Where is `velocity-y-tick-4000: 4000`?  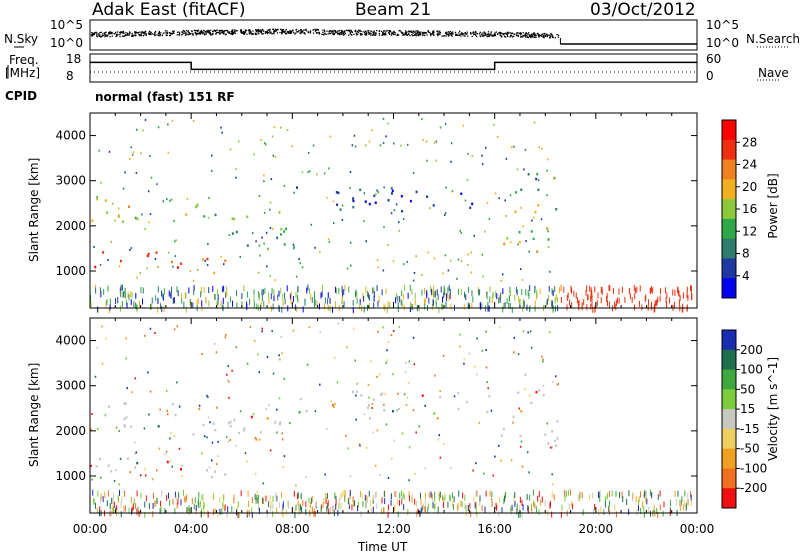 velocity-y-tick-4000: 4000 is located at coordinates (70, 341).